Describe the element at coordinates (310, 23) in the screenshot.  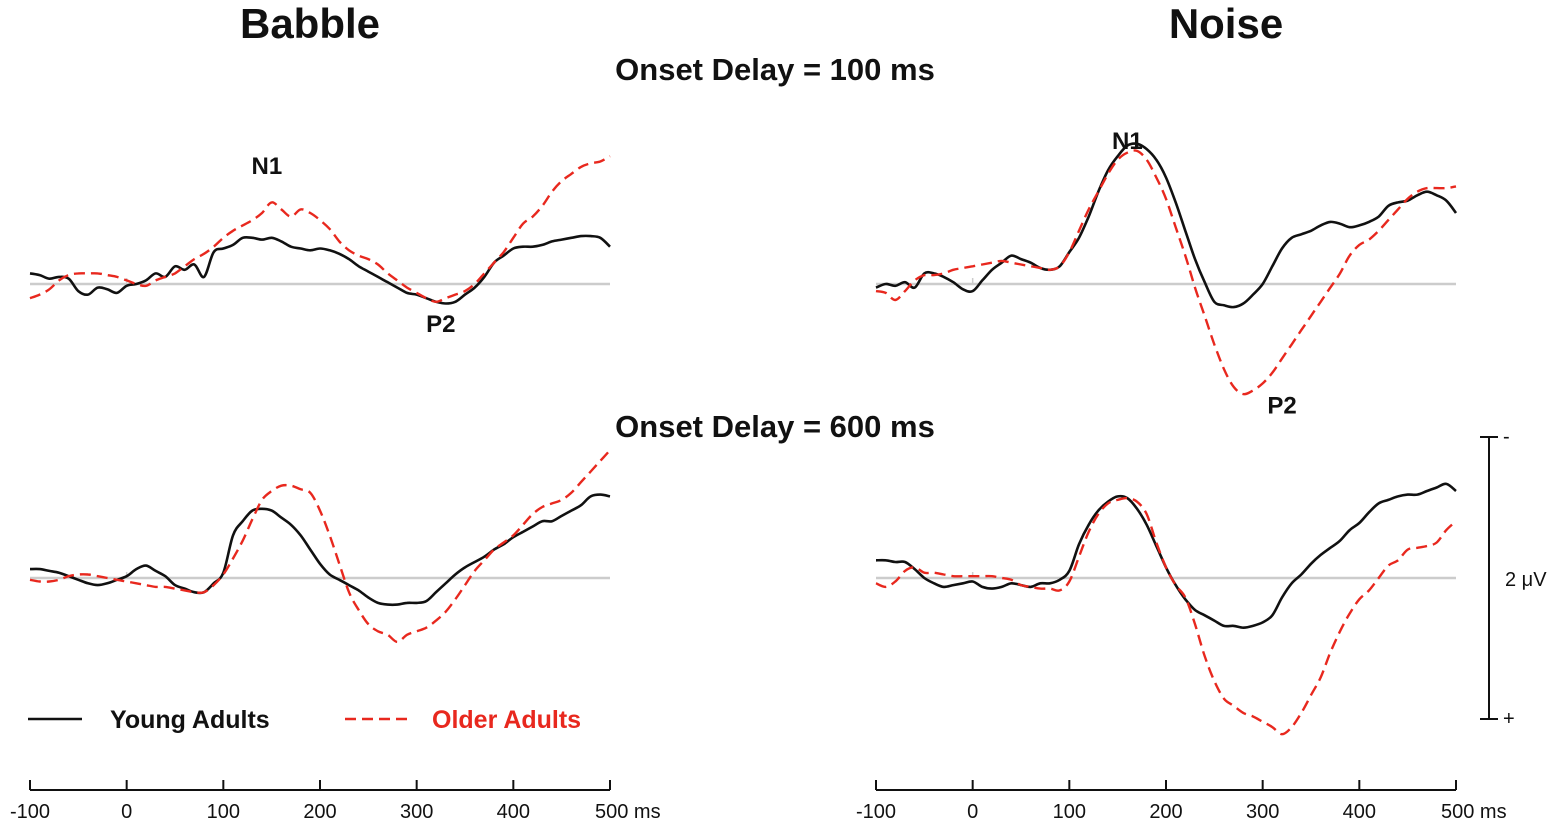
I see `babble-column-title: Babble` at that location.